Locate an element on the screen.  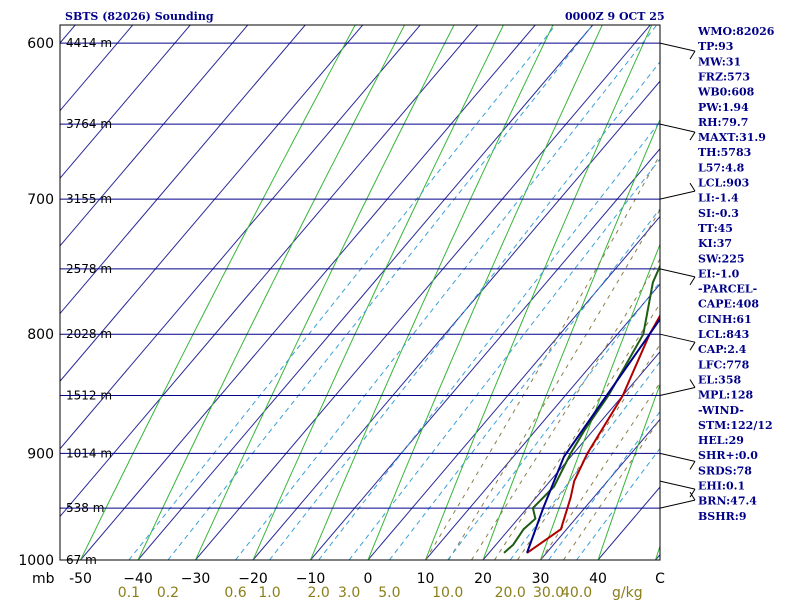
pressure-tick-label: 900 is located at coordinates (40, 454).